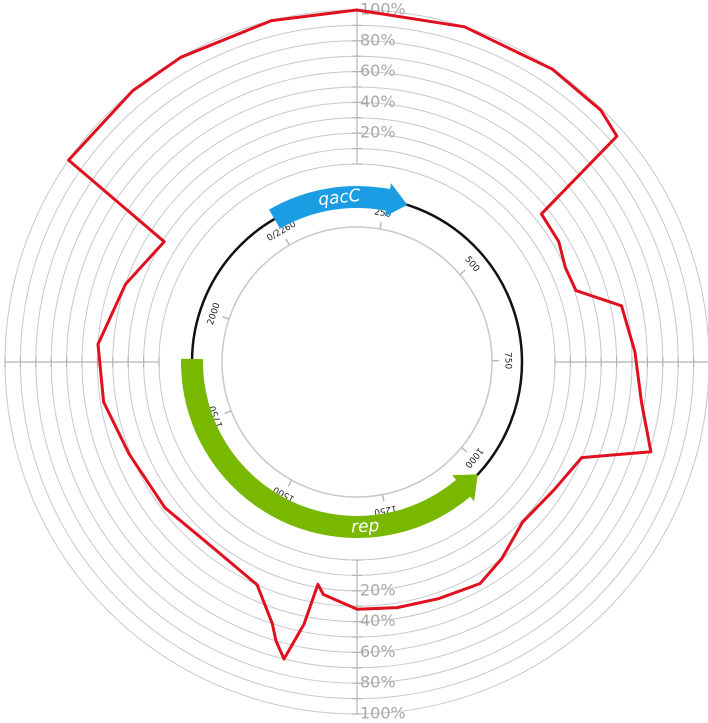  What do you see at coordinates (214, 313) in the screenshot?
I see `position-tick-label: 2000` at bounding box center [214, 313].